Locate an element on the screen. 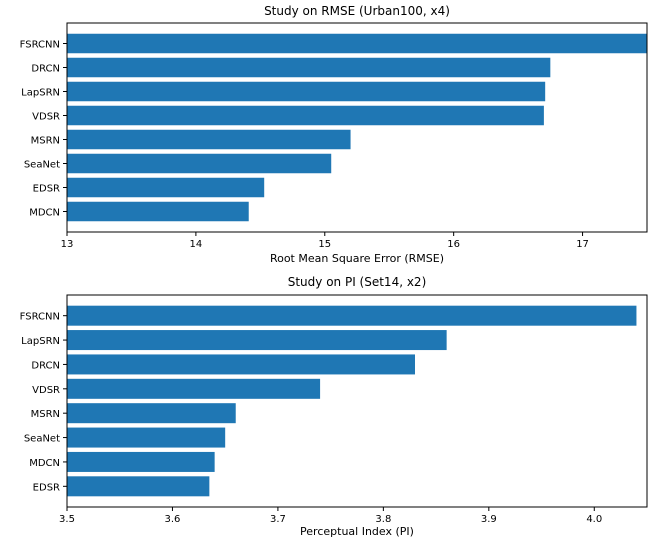  x-tick-label: 14 is located at coordinates (196, 244).